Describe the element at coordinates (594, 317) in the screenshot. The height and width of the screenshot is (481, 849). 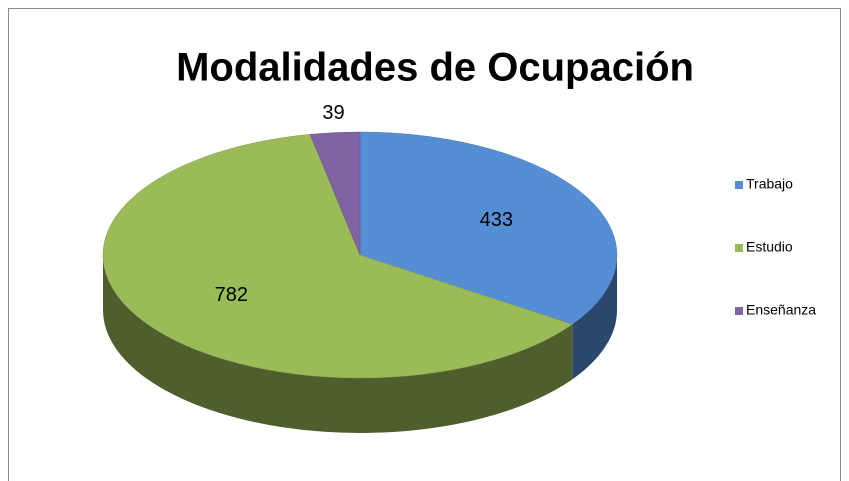
I see `slice-side` at that location.